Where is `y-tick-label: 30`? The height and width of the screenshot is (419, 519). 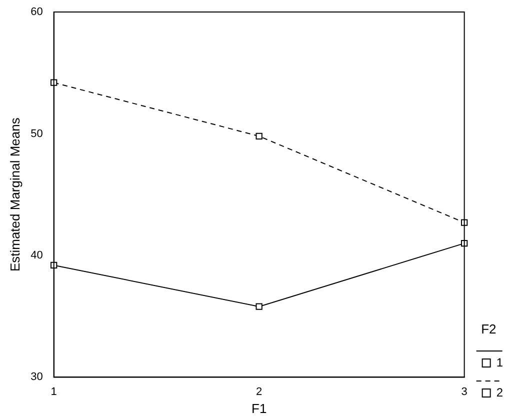
y-tick-label: 30 is located at coordinates (36, 377).